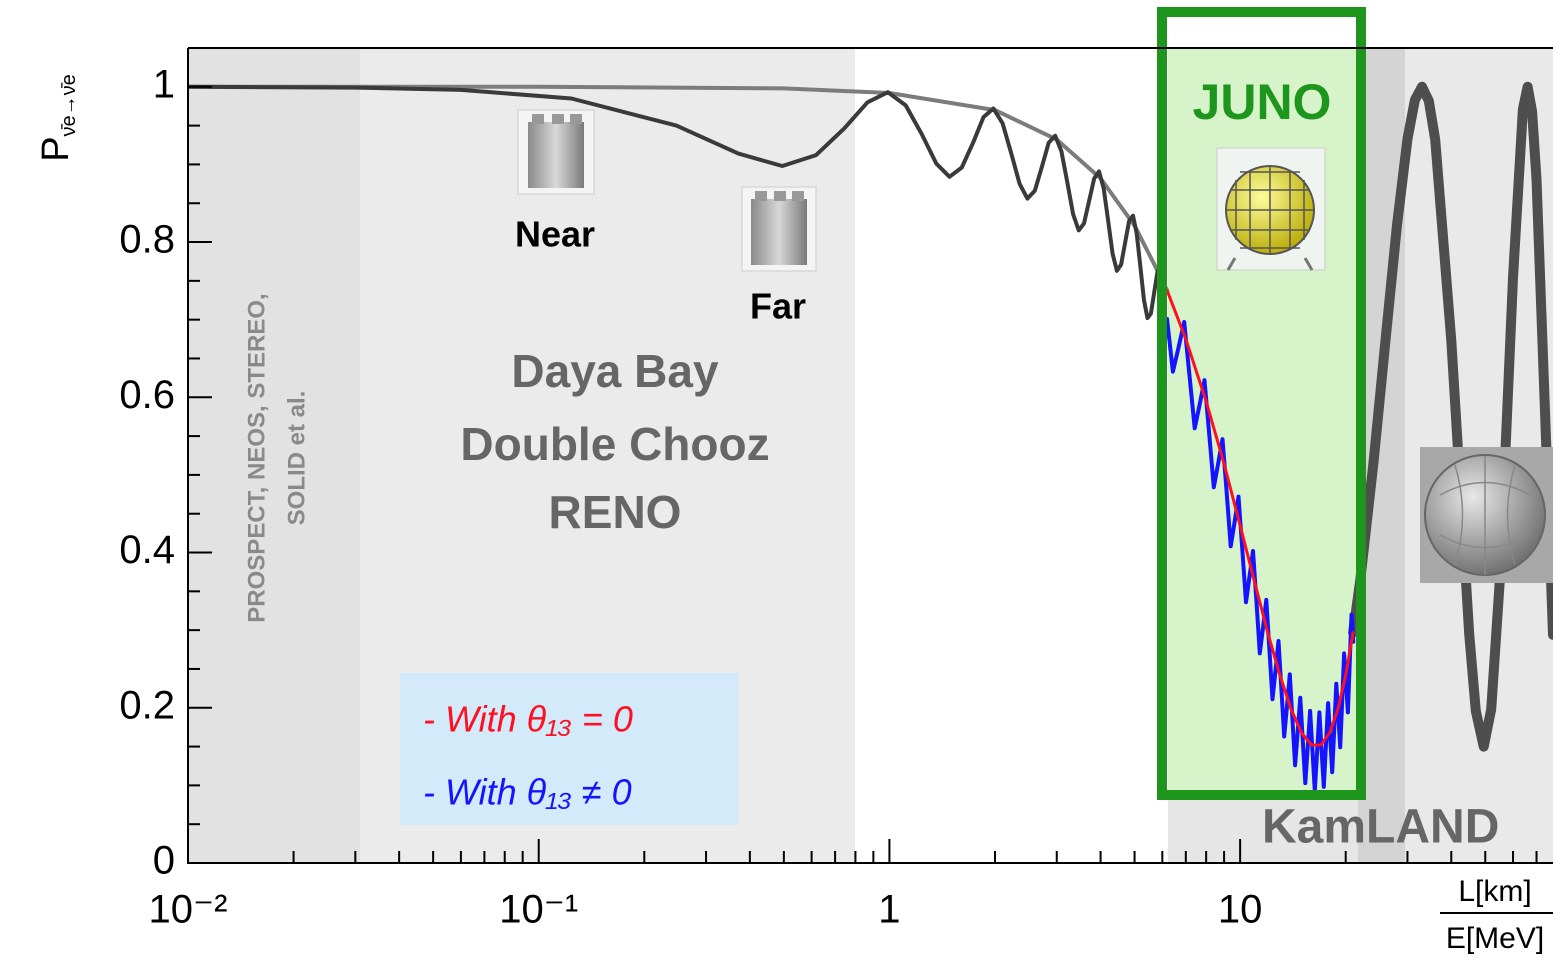 The width and height of the screenshot is (1553, 967). What do you see at coordinates (528, 719) in the screenshot?
I see `legend-entry: - With θ₁₃ = 0` at bounding box center [528, 719].